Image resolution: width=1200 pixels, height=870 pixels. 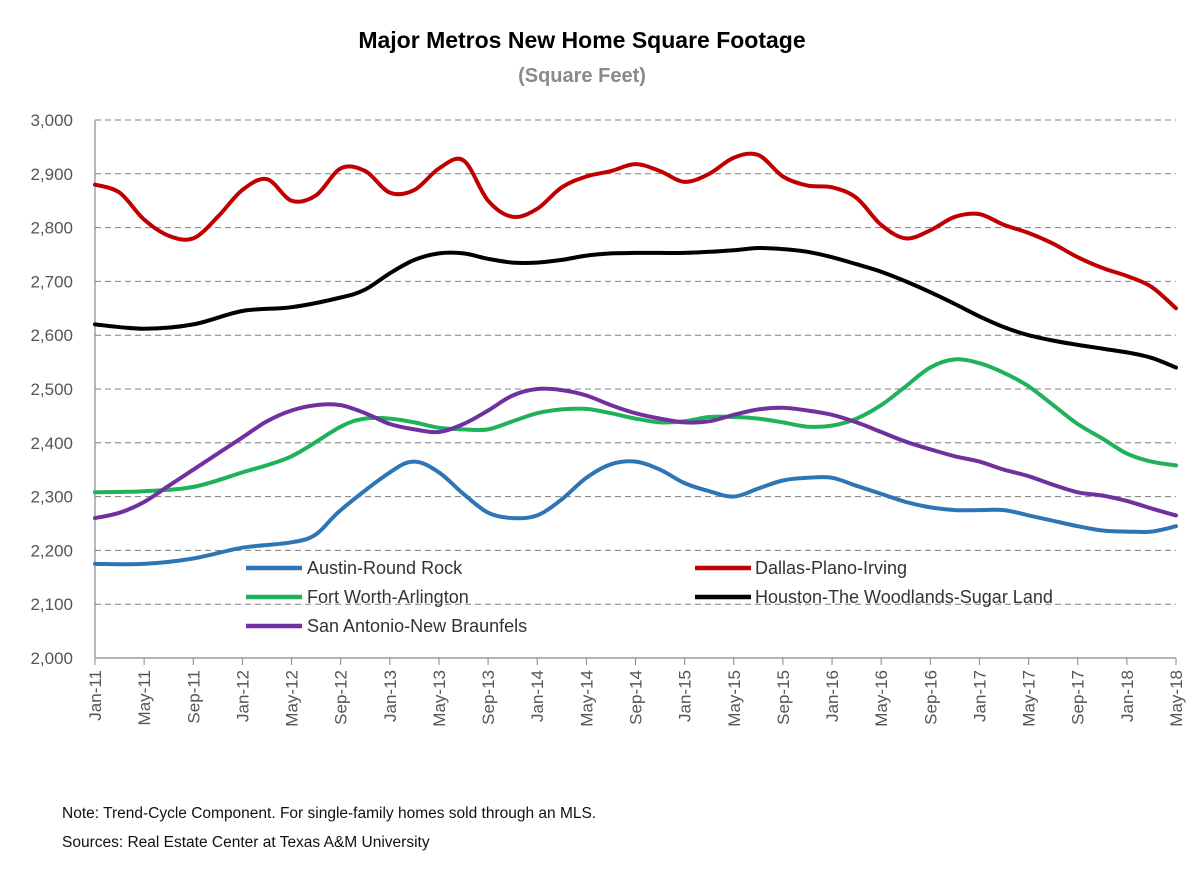 I want to click on y-tick-label: 2,600, so click(x=51, y=335).